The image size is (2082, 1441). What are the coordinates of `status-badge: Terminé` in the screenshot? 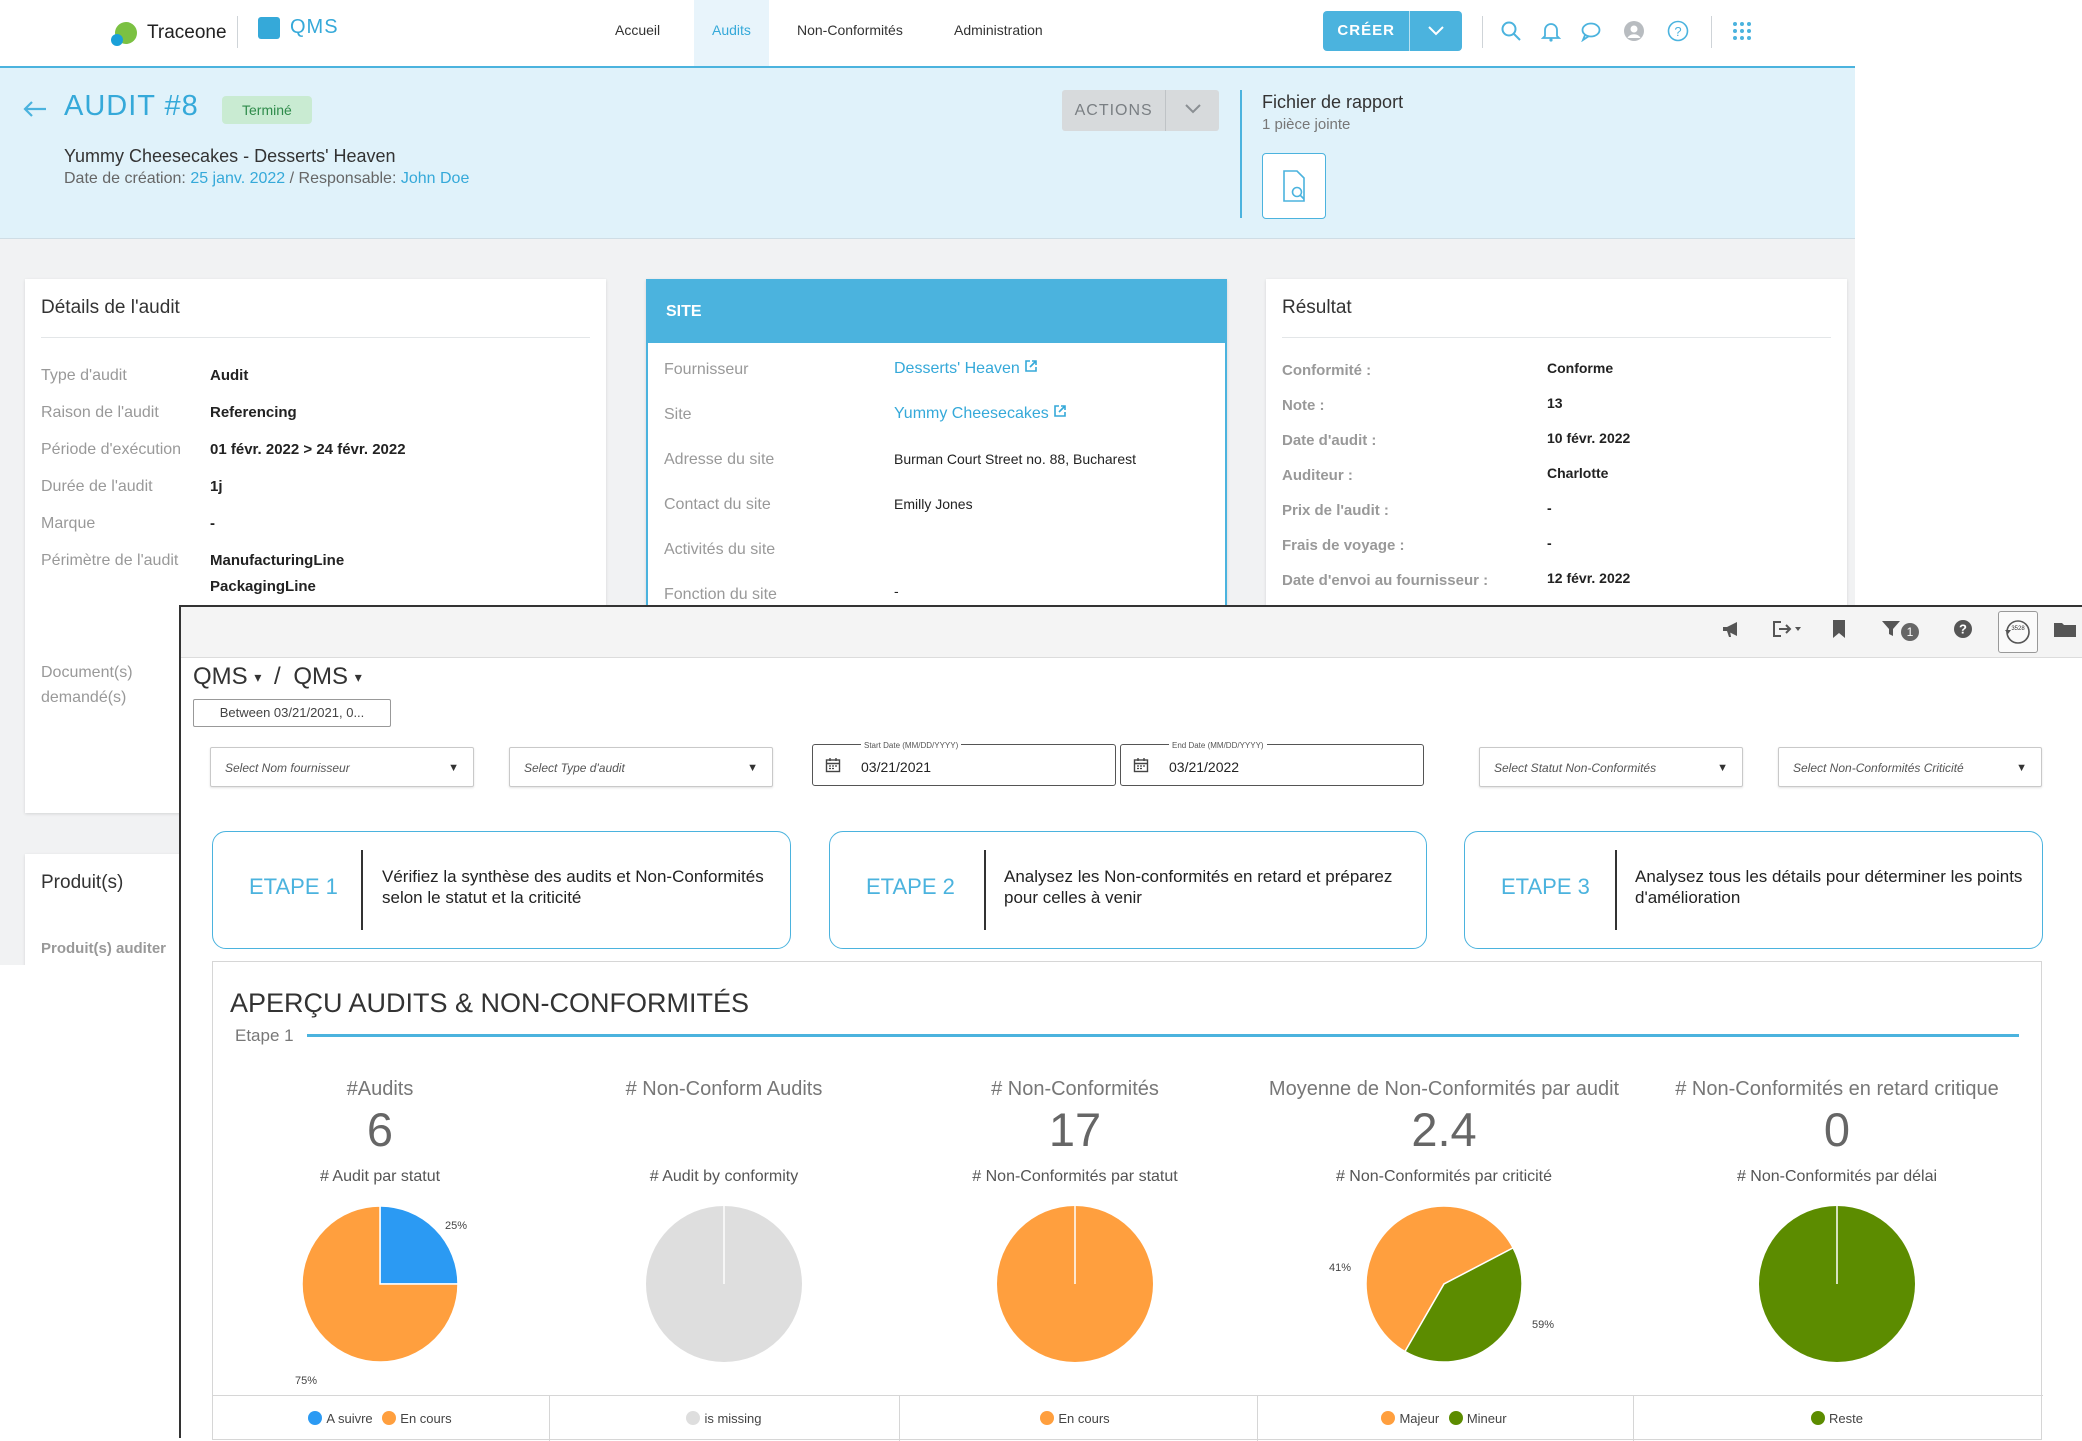 It's located at (267, 110).